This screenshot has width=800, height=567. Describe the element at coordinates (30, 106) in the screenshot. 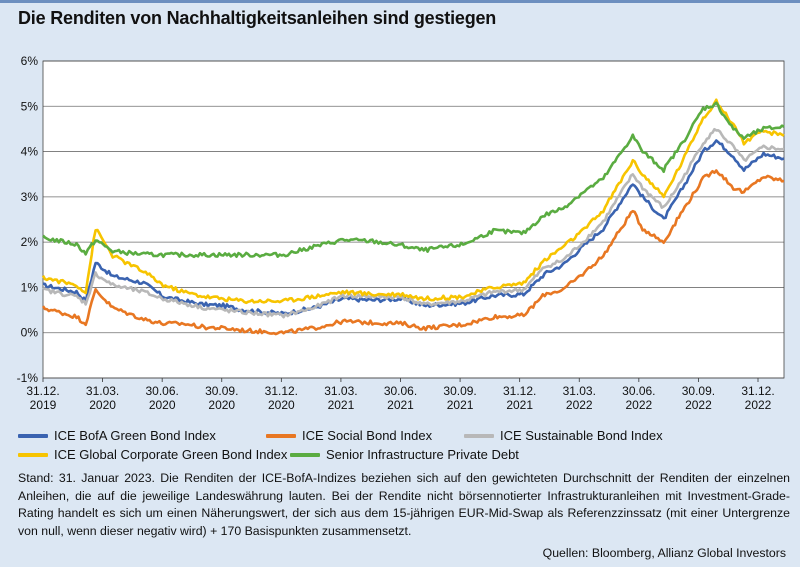

I see `y-tick-label: 5%` at that location.